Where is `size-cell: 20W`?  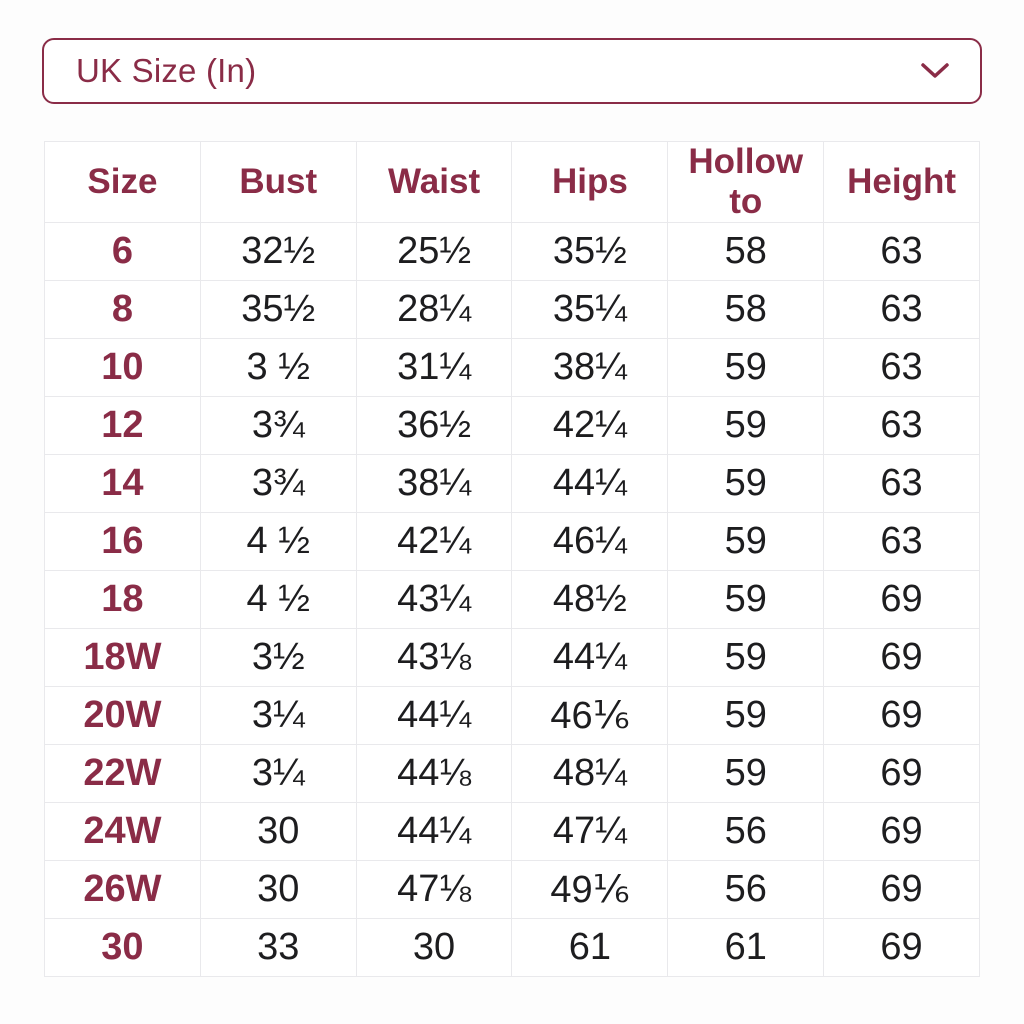 size-cell: 20W is located at coordinates (122, 715).